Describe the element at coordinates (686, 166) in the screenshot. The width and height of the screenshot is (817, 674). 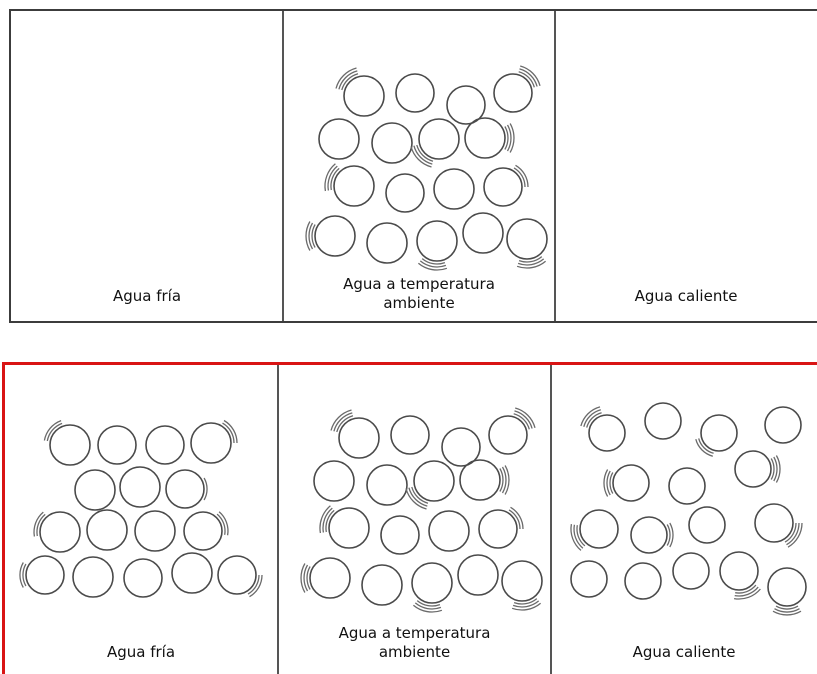
I see `top-cell-hot-water: Agua caliente` at that location.